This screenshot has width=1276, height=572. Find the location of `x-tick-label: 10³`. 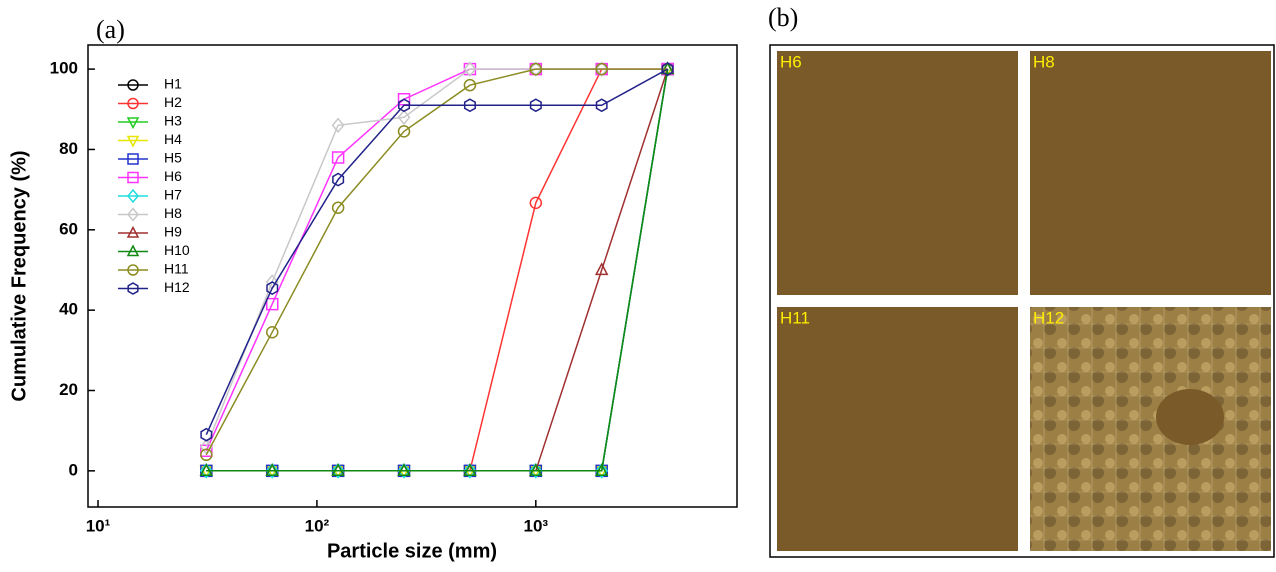

x-tick-label: 10³ is located at coordinates (536, 525).